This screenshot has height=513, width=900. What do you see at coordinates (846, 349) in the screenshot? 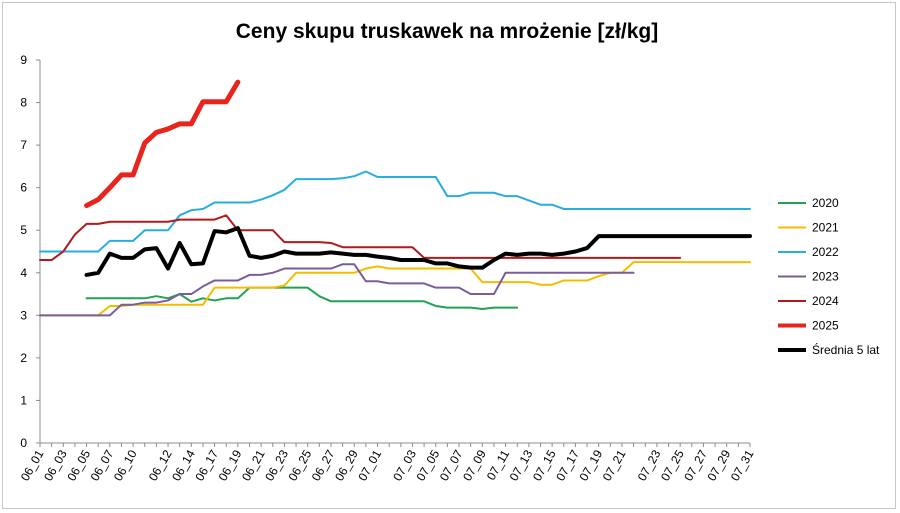
I see `legend-label: Średnia 5 lat` at bounding box center [846, 349].